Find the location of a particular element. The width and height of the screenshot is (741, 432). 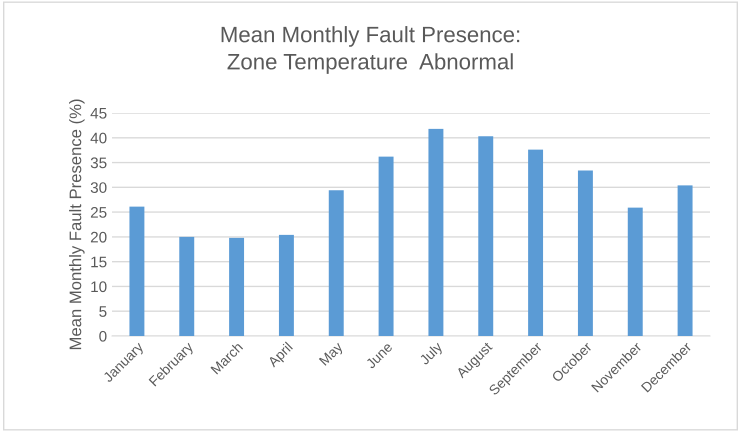

y-tick-label: 25 is located at coordinates (98, 212).